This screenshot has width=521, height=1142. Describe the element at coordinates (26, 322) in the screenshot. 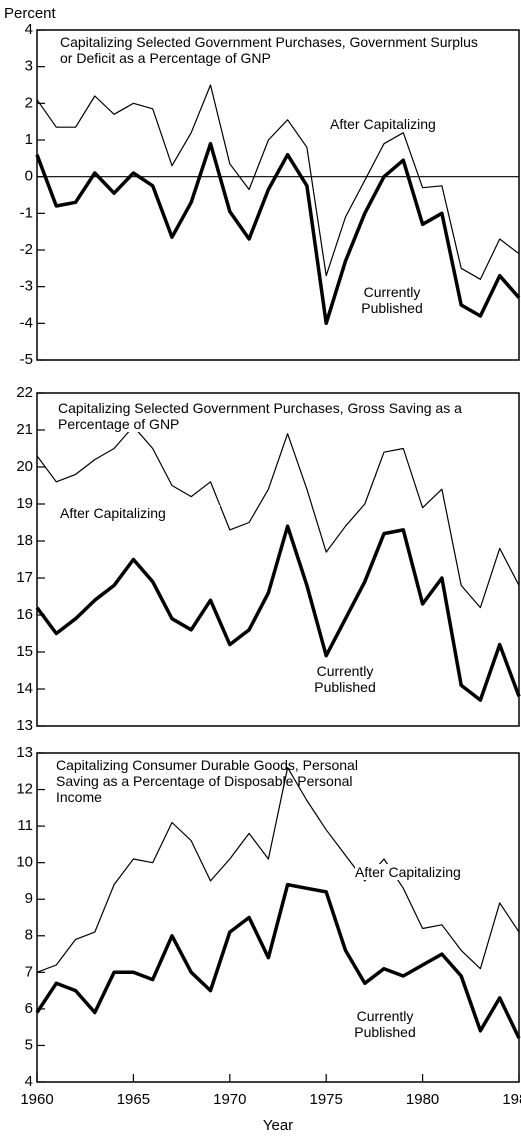

I see `y-tick-label: -4` at that location.